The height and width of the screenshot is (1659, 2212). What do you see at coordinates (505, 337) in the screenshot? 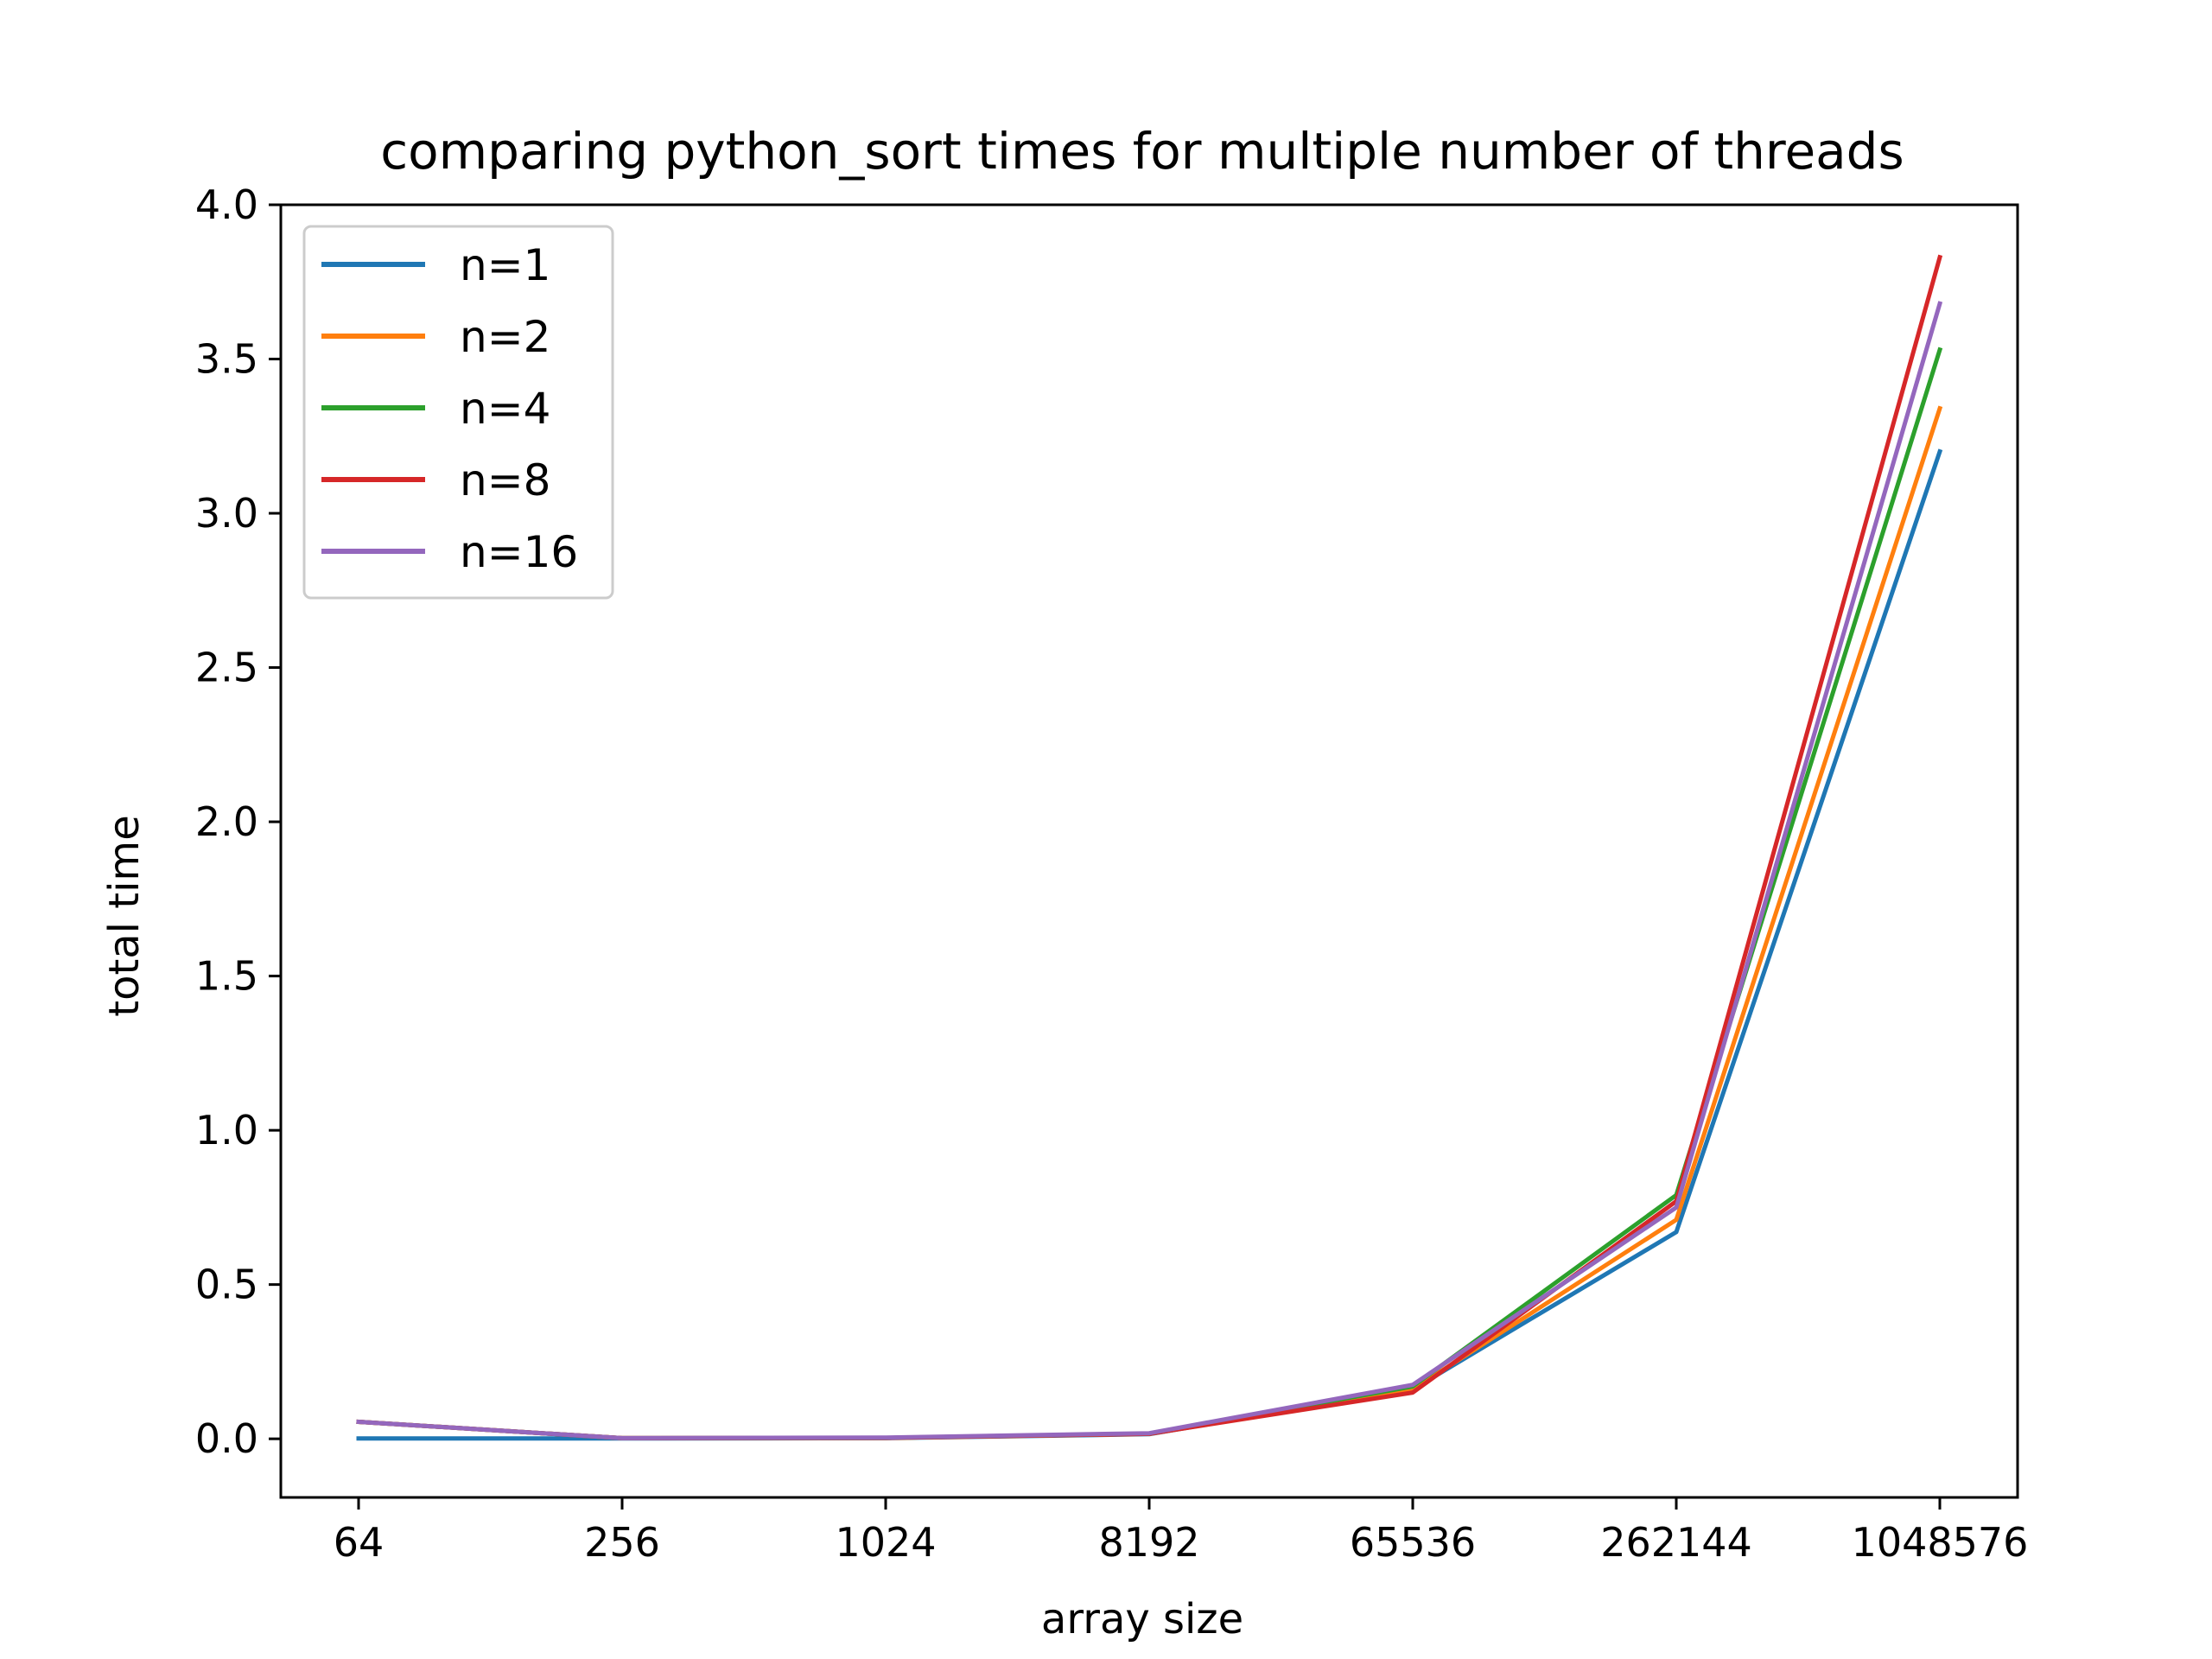
I see `legend-label-n=2: n=2` at bounding box center [505, 337].